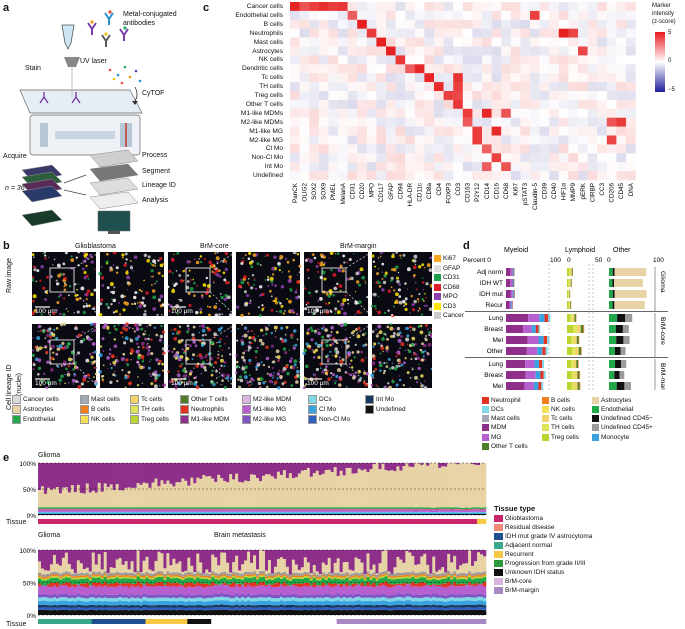 The width and height of the screenshot is (685, 629). Describe the element at coordinates (581, 351) in the screenshot. I see `bar-segment` at that location.